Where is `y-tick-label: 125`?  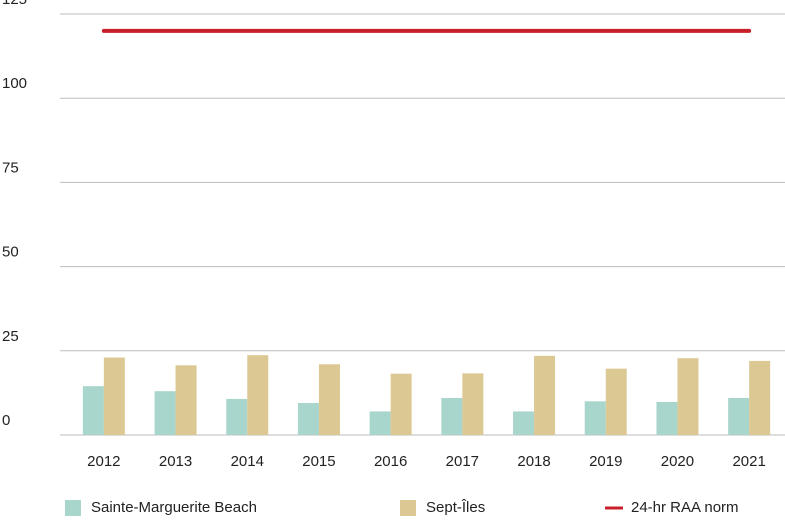
y-tick-label: 125 is located at coordinates (14, 4).